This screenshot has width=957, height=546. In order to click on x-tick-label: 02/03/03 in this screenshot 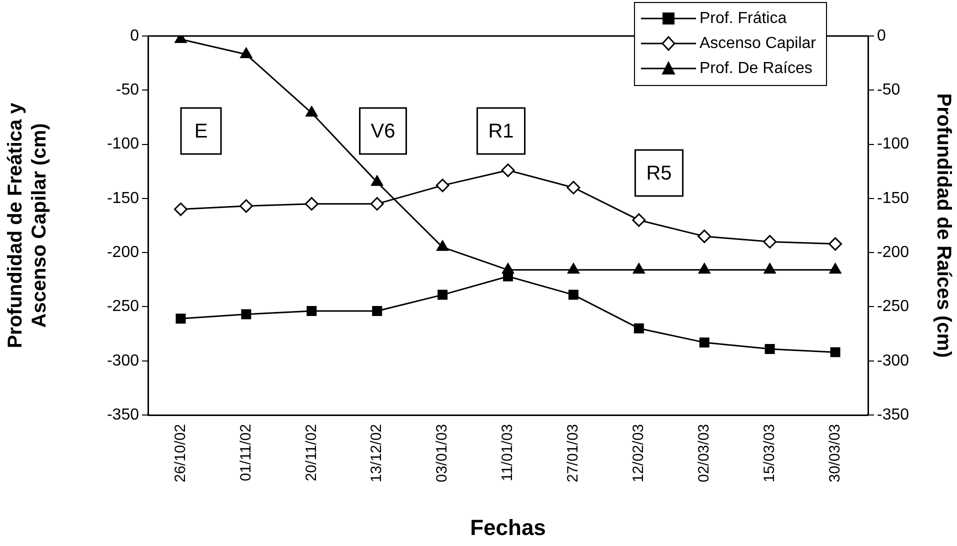, I will do `click(704, 453)`.